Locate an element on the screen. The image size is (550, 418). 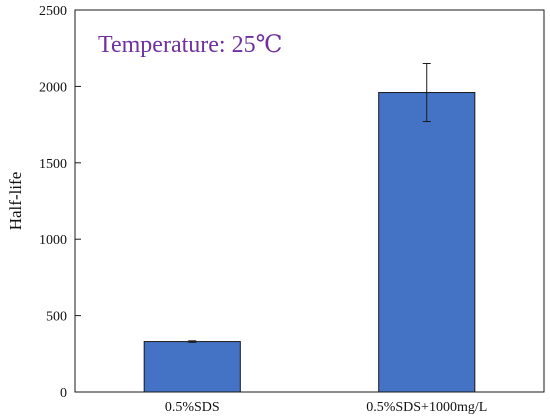
y-tick-label: 2000 is located at coordinates (53, 87).